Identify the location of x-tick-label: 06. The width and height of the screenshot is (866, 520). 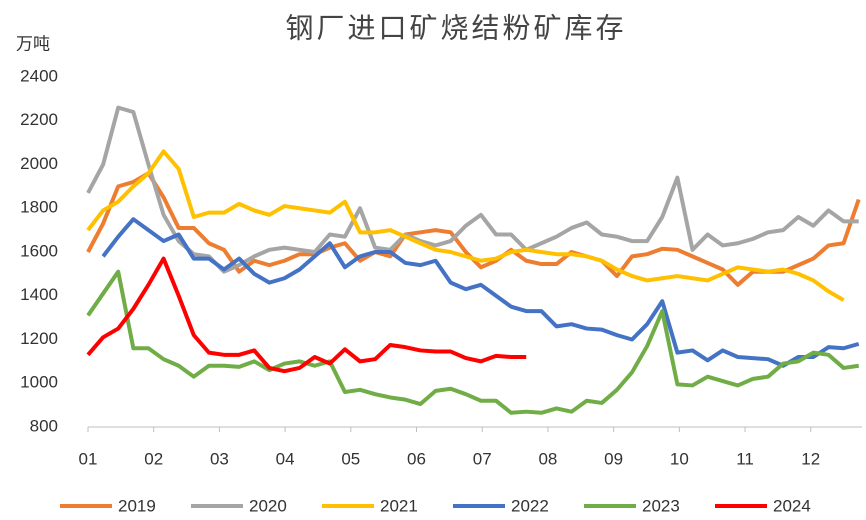
(416, 458).